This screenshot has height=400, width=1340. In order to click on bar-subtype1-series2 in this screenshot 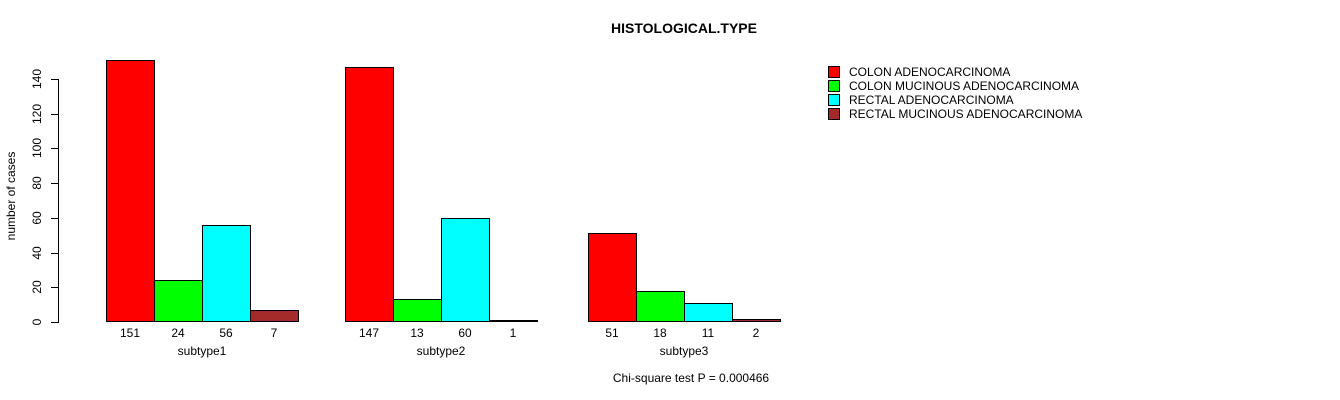, I will do `click(226, 273)`.